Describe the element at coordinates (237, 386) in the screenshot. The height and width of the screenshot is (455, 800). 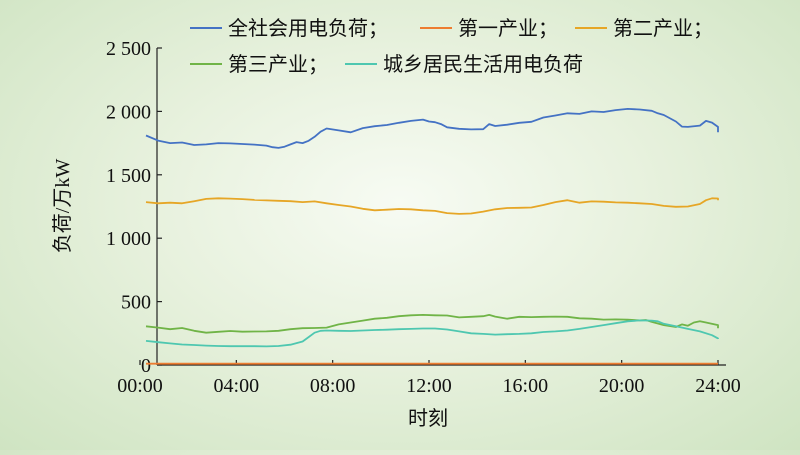
I see `x-tick-label: 04:00` at that location.